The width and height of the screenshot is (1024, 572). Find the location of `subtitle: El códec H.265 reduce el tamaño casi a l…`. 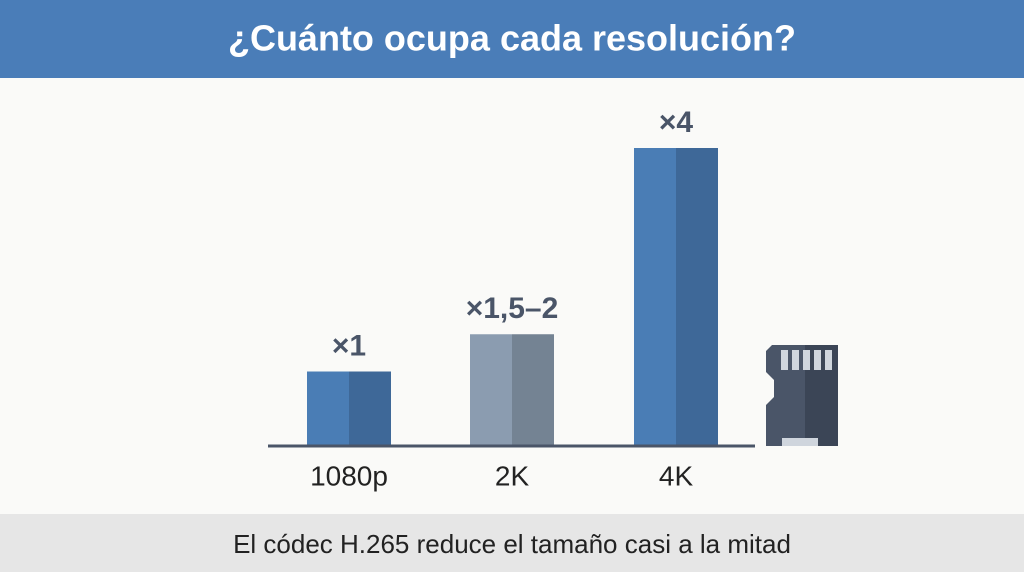

subtitle: El códec H.265 reduce el tamaño casi a l… is located at coordinates (512, 544).